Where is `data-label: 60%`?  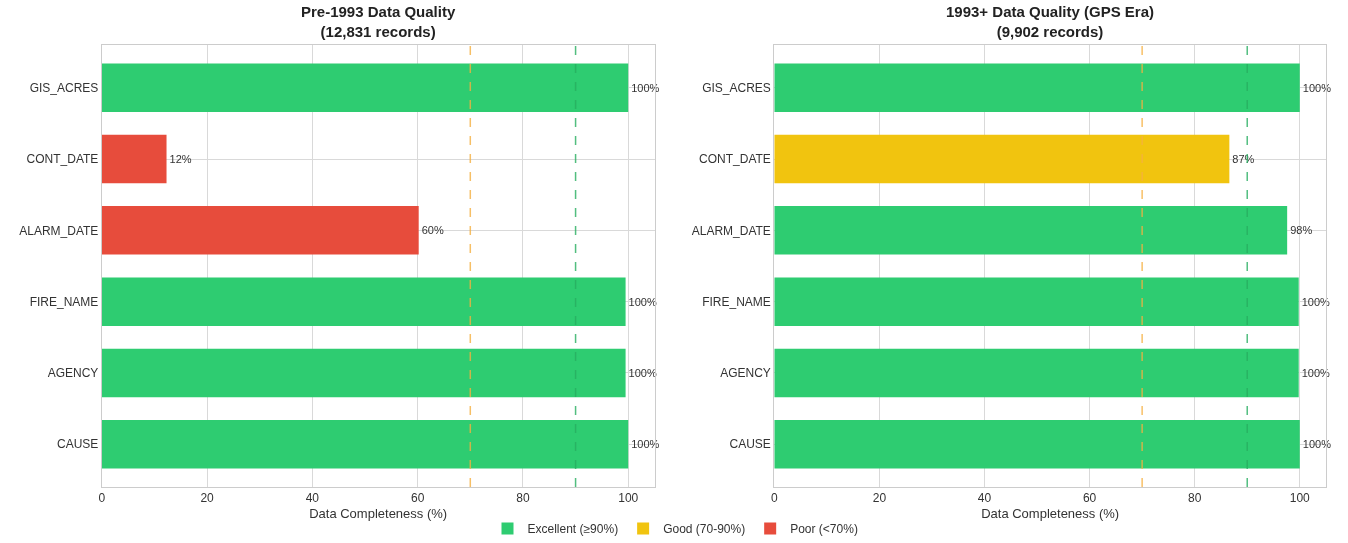 data-label: 60% is located at coordinates (432, 230).